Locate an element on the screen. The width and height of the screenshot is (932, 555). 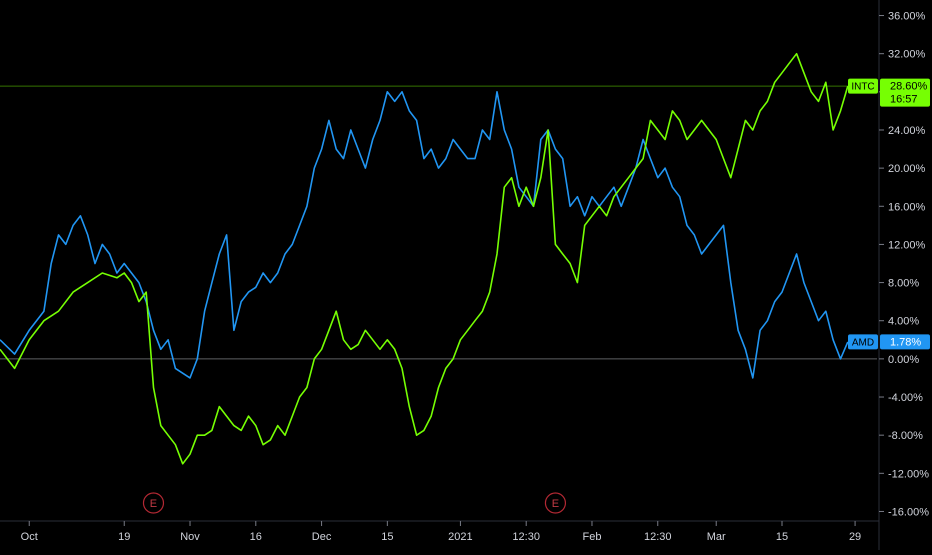
series-name-text-amd: AMD is located at coordinates (863, 342).